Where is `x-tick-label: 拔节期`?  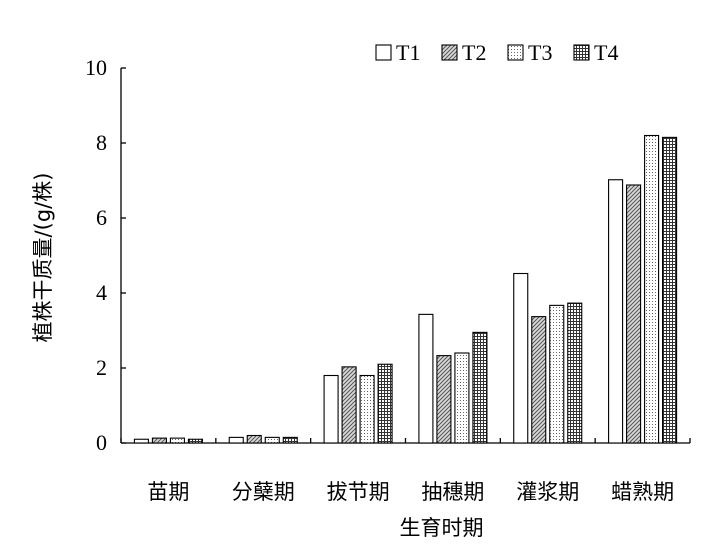
x-tick-label: 拔节期 is located at coordinates (358, 492).